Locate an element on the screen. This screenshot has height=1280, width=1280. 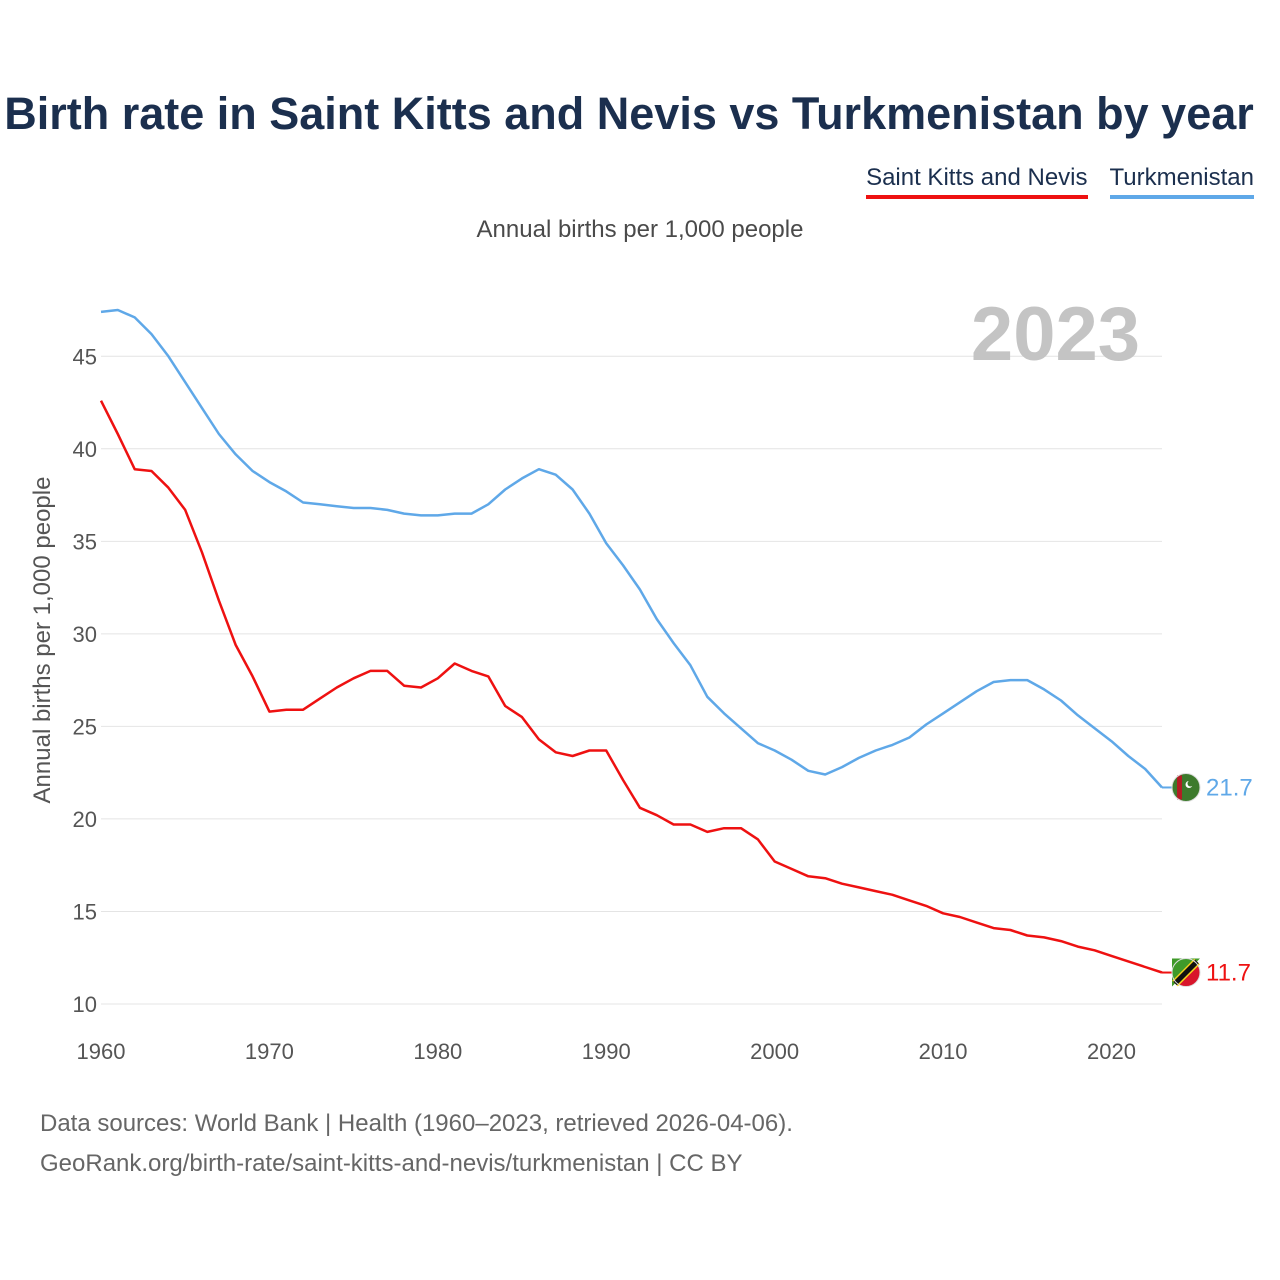
y-tick-label: 15 is located at coordinates (85, 911).